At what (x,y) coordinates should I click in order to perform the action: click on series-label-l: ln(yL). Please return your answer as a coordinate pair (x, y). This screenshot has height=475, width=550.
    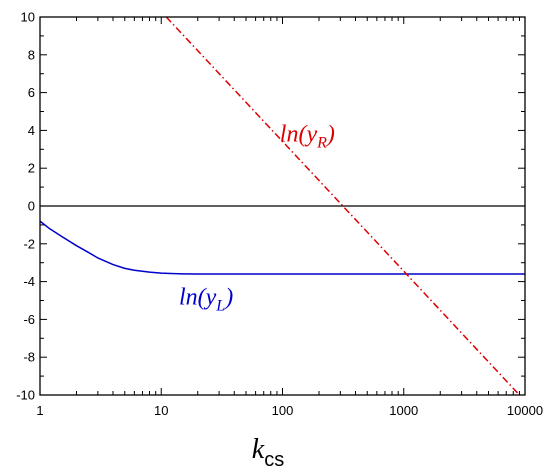
    Looking at the image, I should click on (206, 299).